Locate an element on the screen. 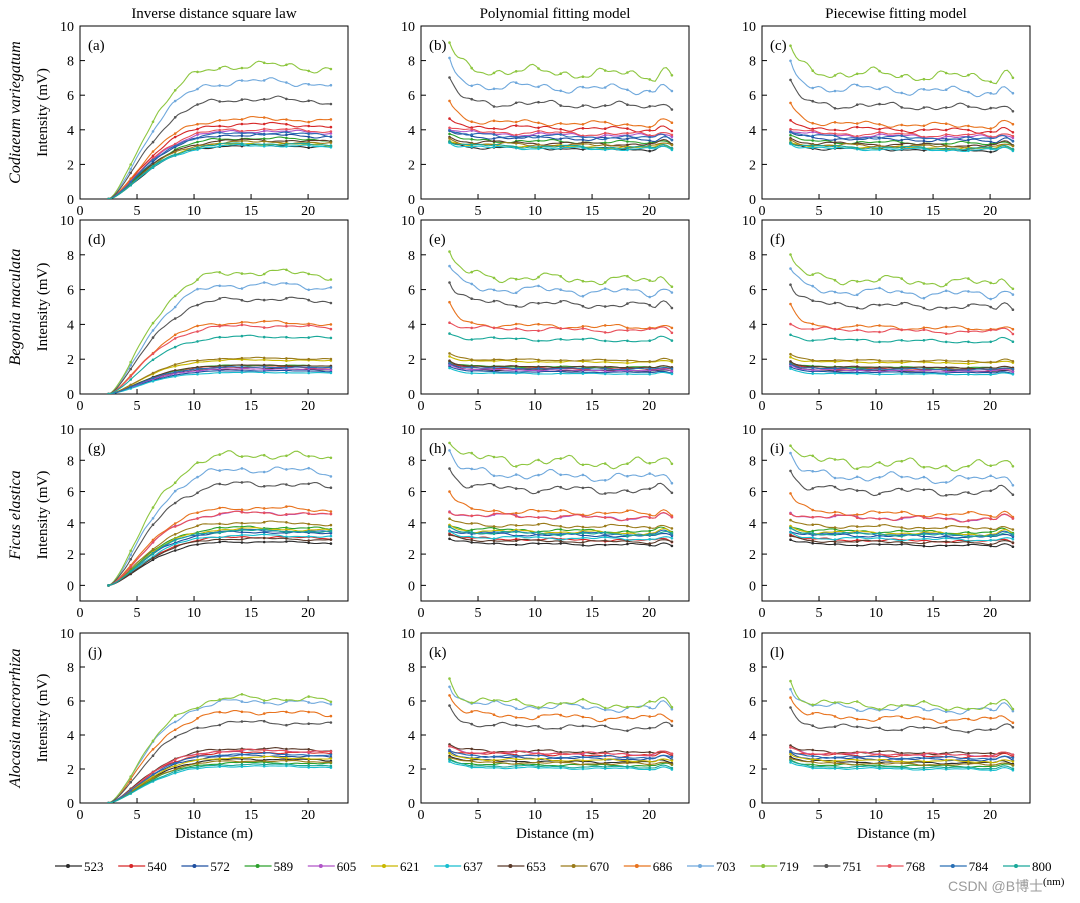 The width and height of the screenshot is (1080, 903). x-tick-label: 0 is located at coordinates (762, 613).